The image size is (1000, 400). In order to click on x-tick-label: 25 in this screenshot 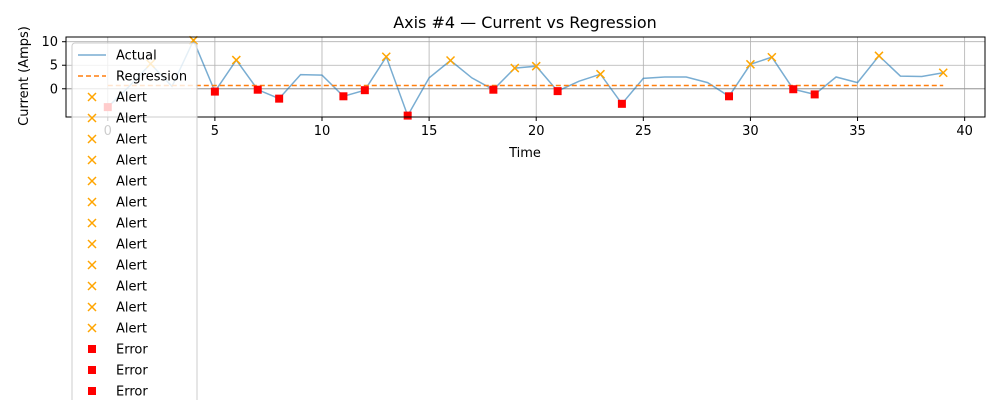, I will do `click(643, 131)`.